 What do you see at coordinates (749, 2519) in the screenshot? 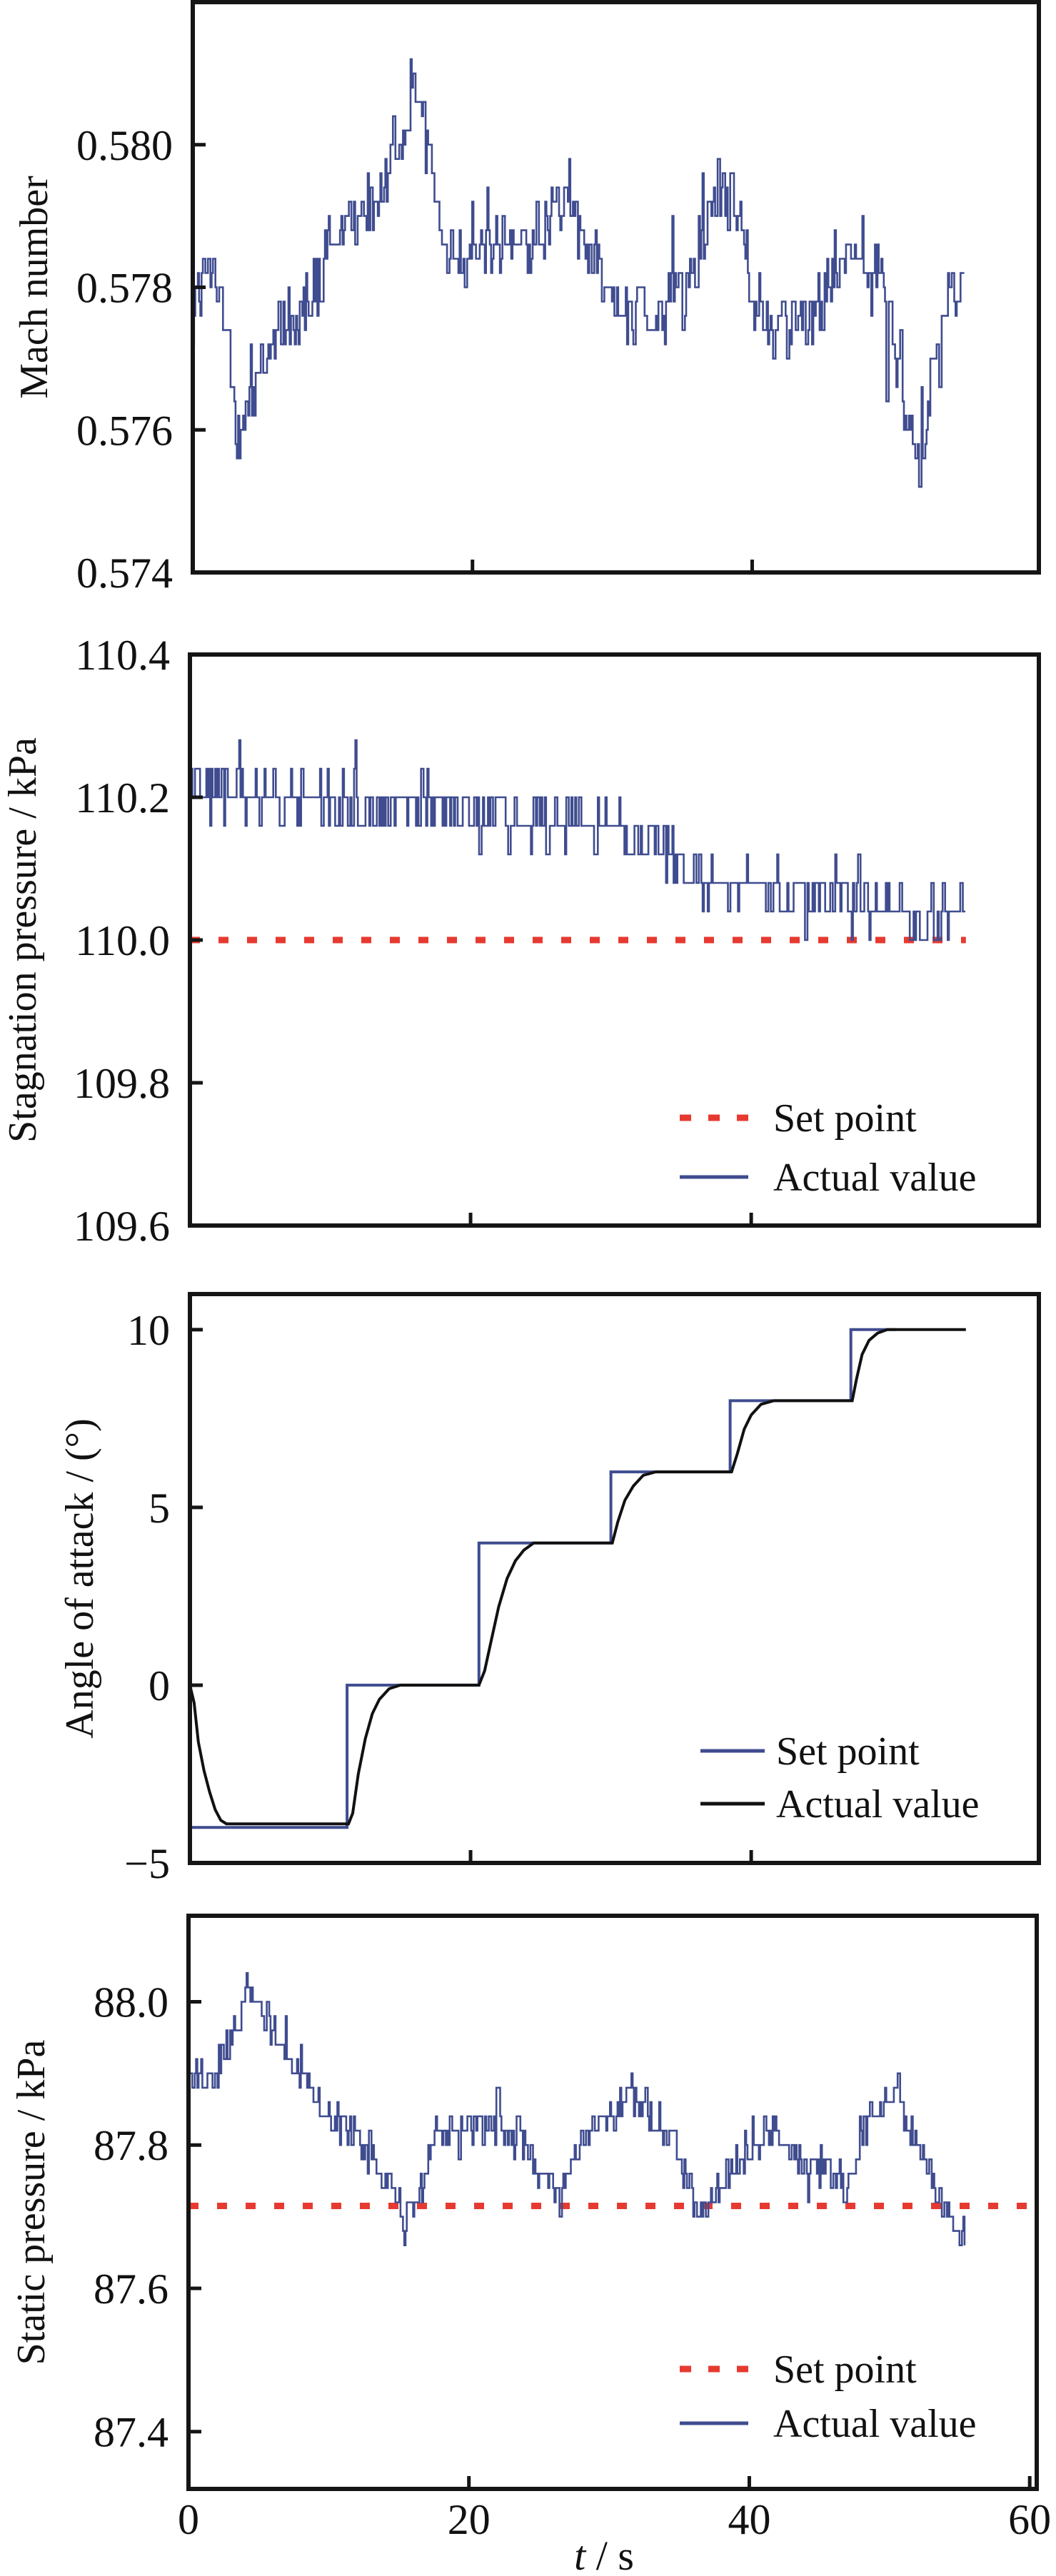
I see `x-tick-label: 40` at bounding box center [749, 2519].